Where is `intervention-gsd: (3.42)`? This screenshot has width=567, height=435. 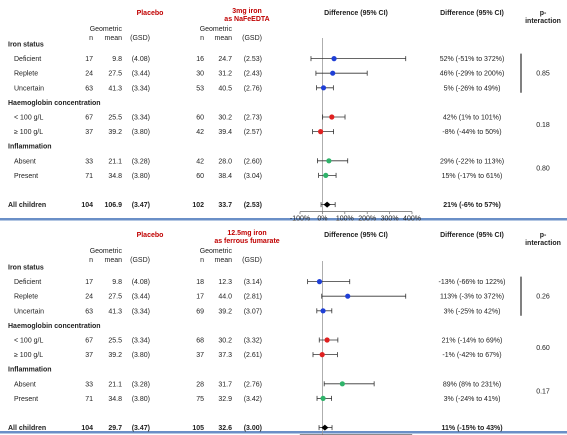 intervention-gsd: (3.42) is located at coordinates (253, 399).